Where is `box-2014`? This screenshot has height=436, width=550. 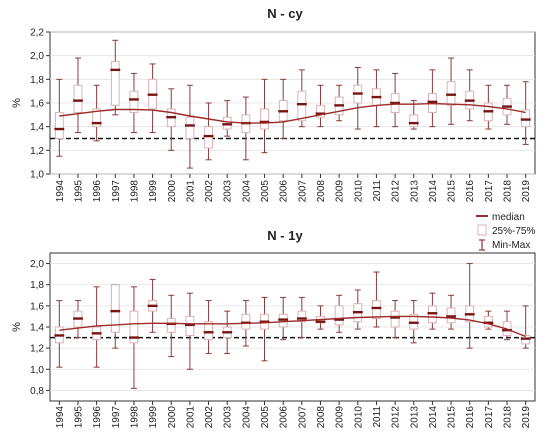
box-2014 is located at coordinates (432, 98).